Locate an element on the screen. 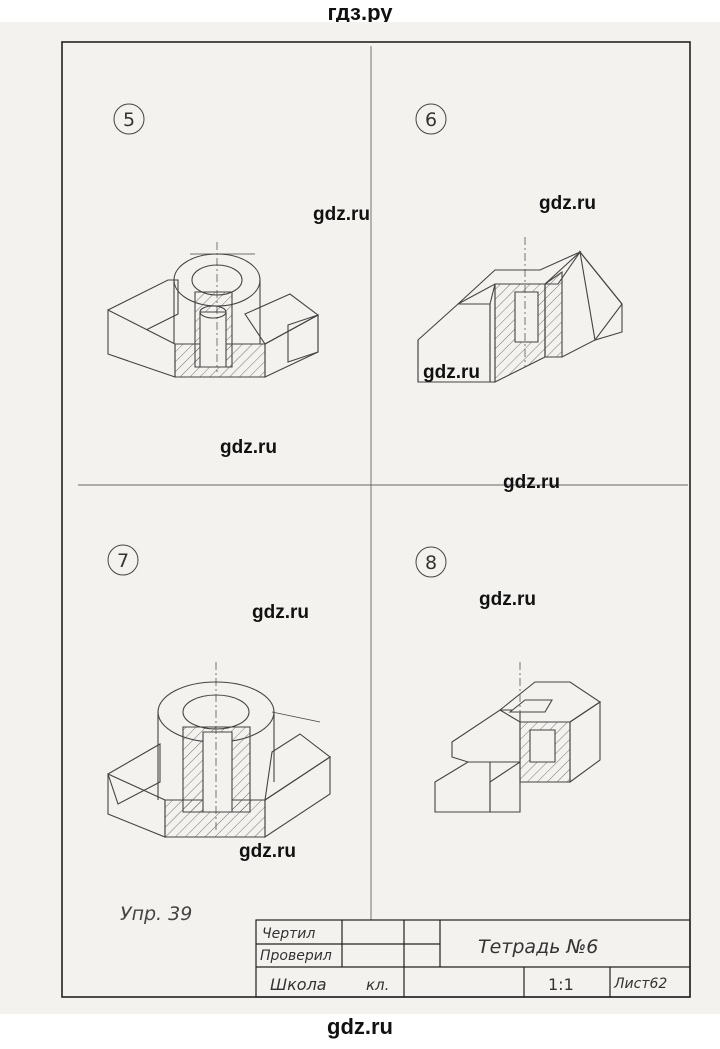 Image resolution: width=720 pixels, height=1049 pixels. svg-text: 6 is located at coordinates (431, 120).